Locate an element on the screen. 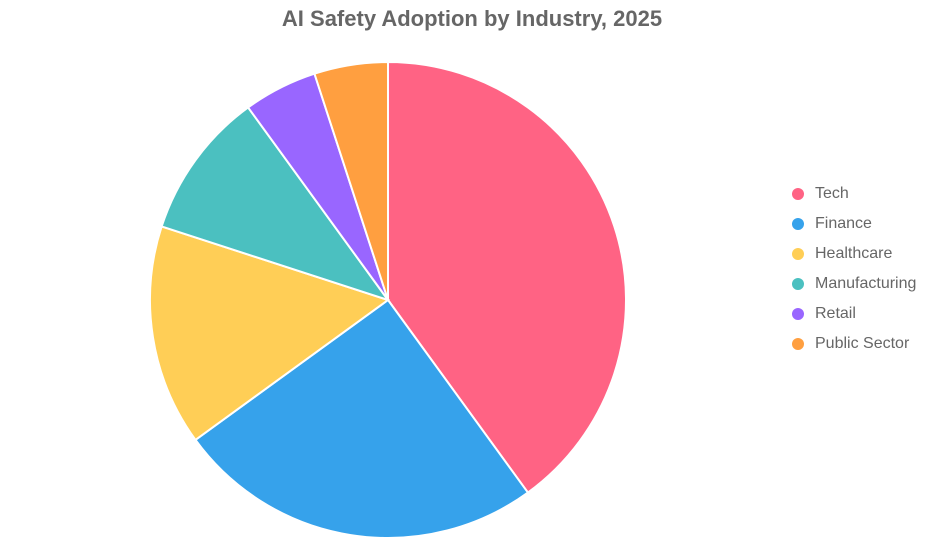  legend-label: Public Sector is located at coordinates (862, 343).